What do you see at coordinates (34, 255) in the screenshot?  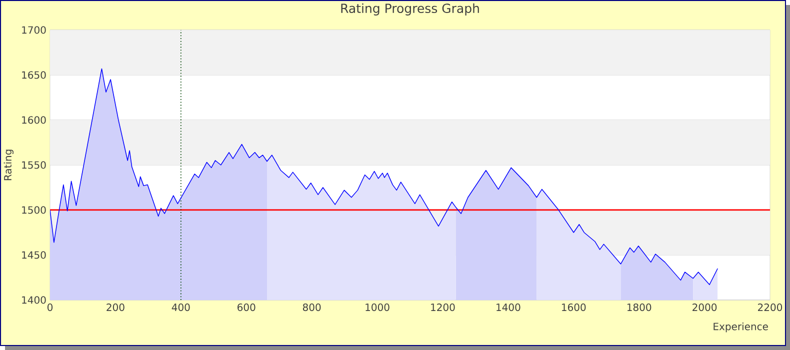 I see `y-tick-label: 1450` at bounding box center [34, 255].